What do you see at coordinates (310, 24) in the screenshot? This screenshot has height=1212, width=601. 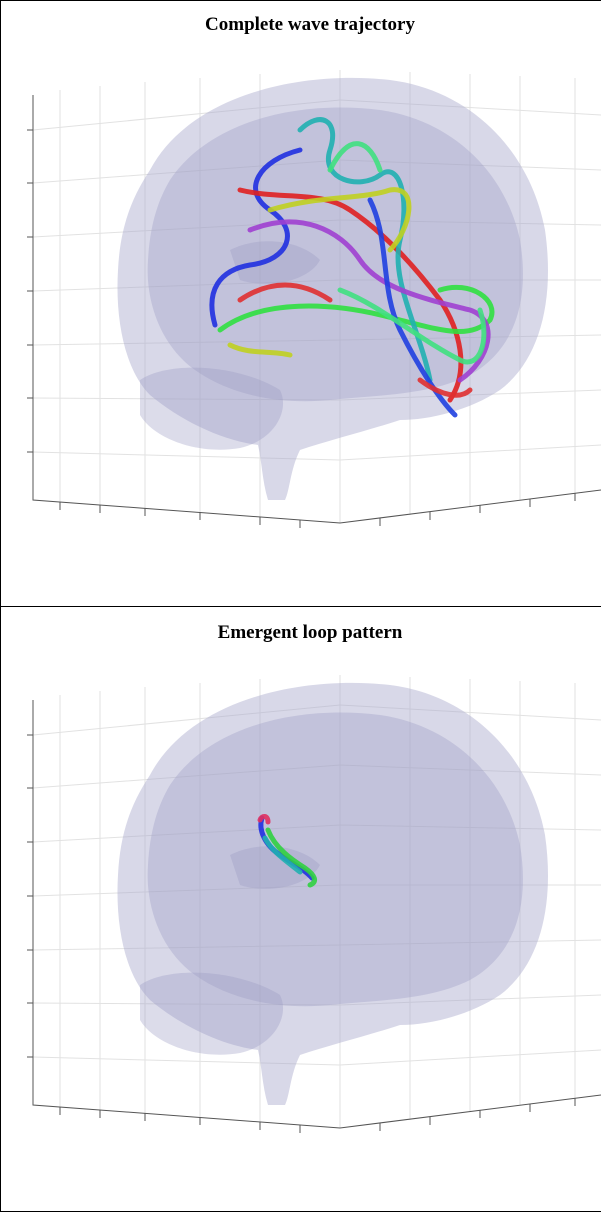 I see `panel-title: Complete wave trajectory` at bounding box center [310, 24].